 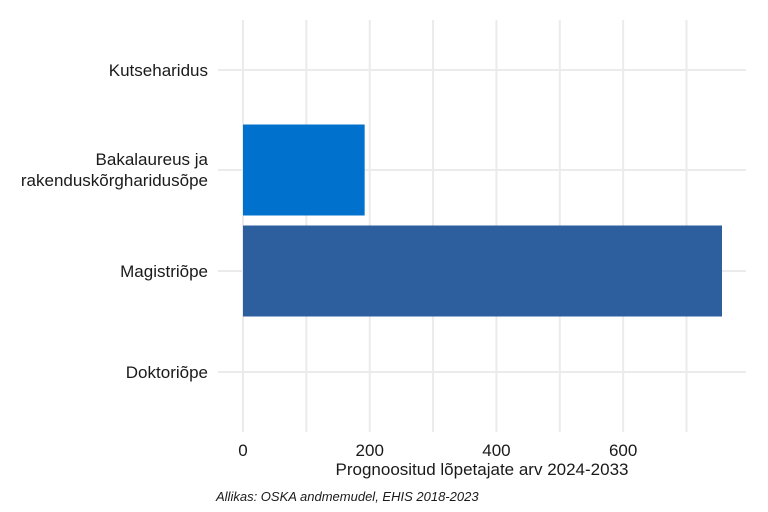 What do you see at coordinates (370, 450) in the screenshot?
I see `x-tick-label: 200` at bounding box center [370, 450].